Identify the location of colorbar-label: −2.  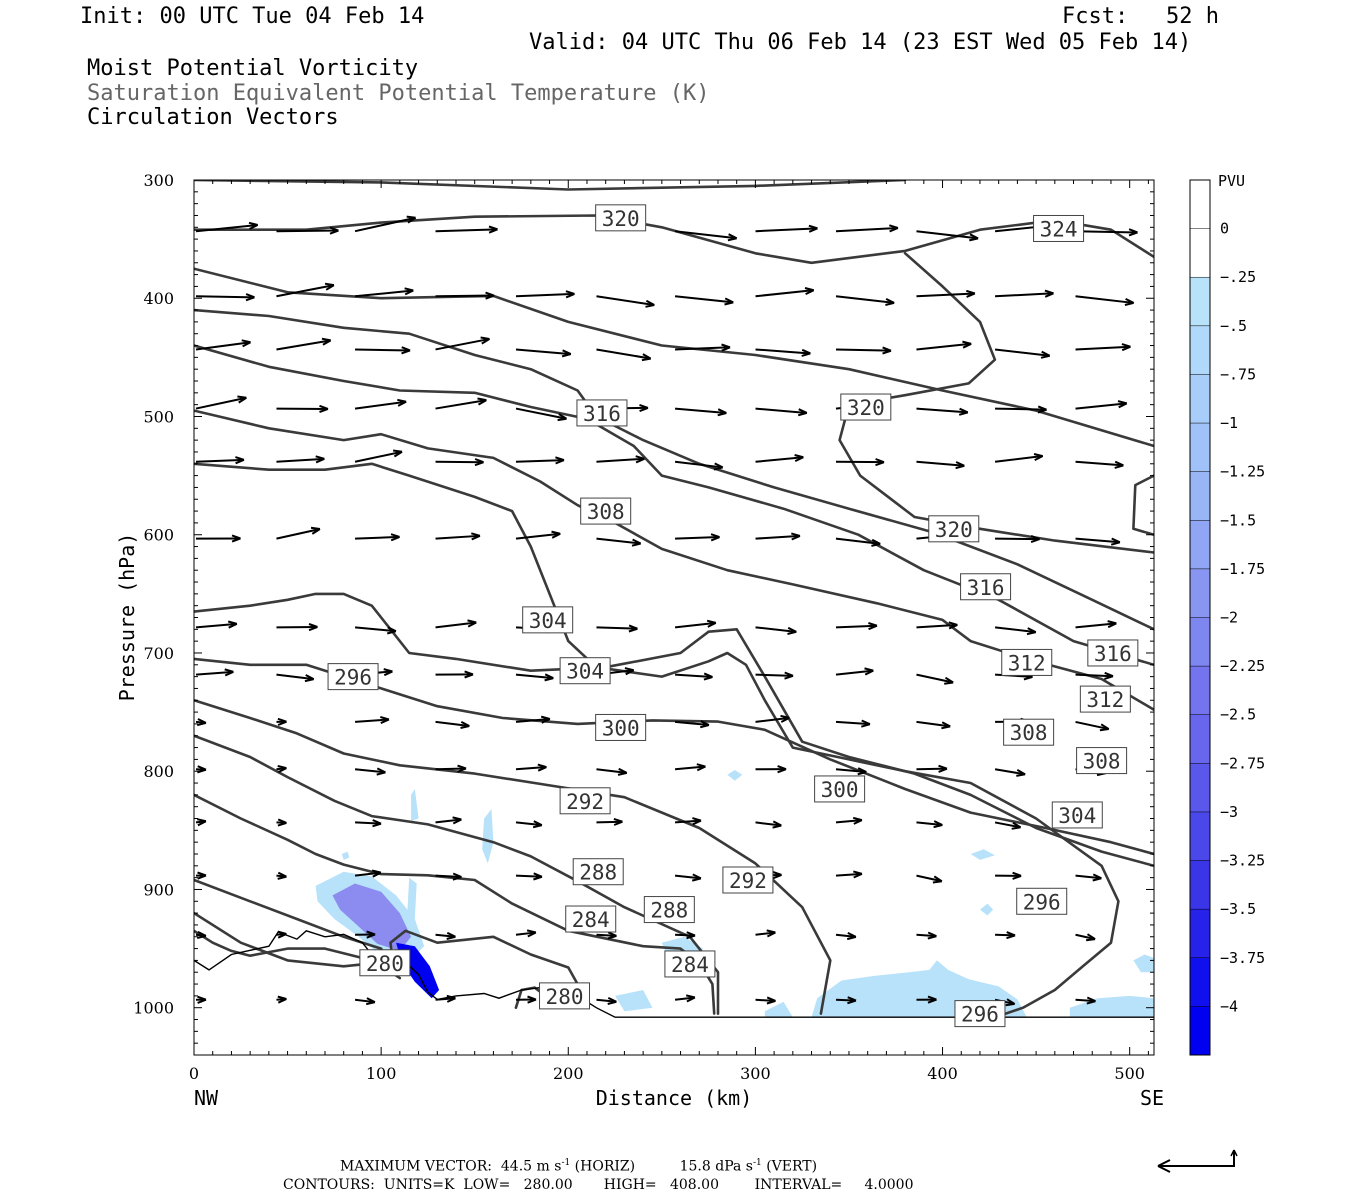
(1229, 618).